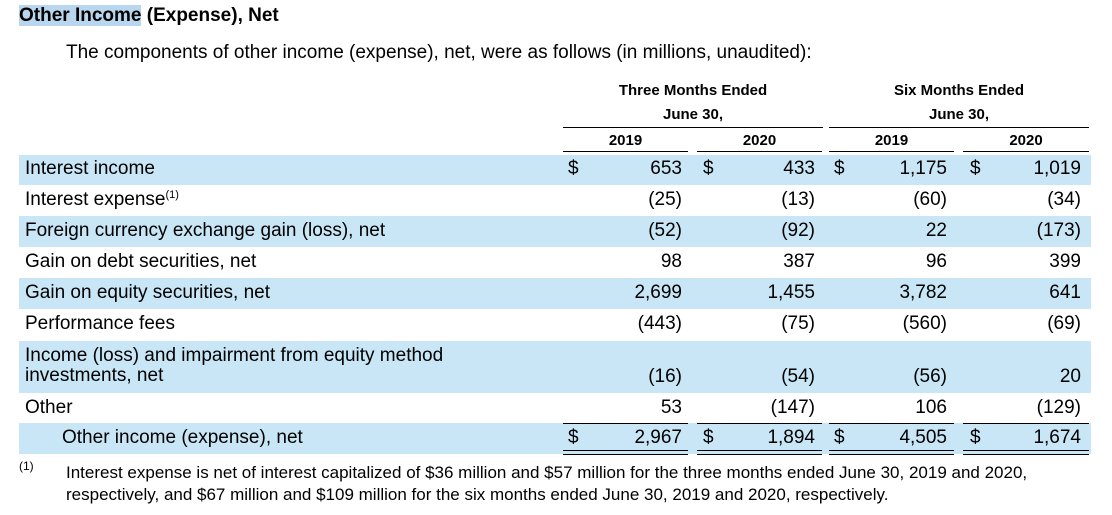  Describe the element at coordinates (1058, 407) in the screenshot. I see `cell-value: (129)` at that location.